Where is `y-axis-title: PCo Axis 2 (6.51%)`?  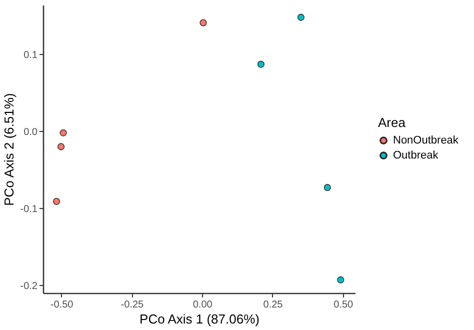
y-axis-title: PCo Axis 2 (6.51%) is located at coordinates (8, 149).